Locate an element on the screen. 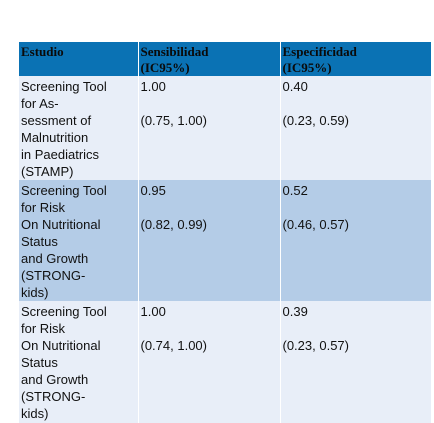 The image size is (434, 423). header-text: Sensibilidad (IC95%) is located at coordinates (174, 59).